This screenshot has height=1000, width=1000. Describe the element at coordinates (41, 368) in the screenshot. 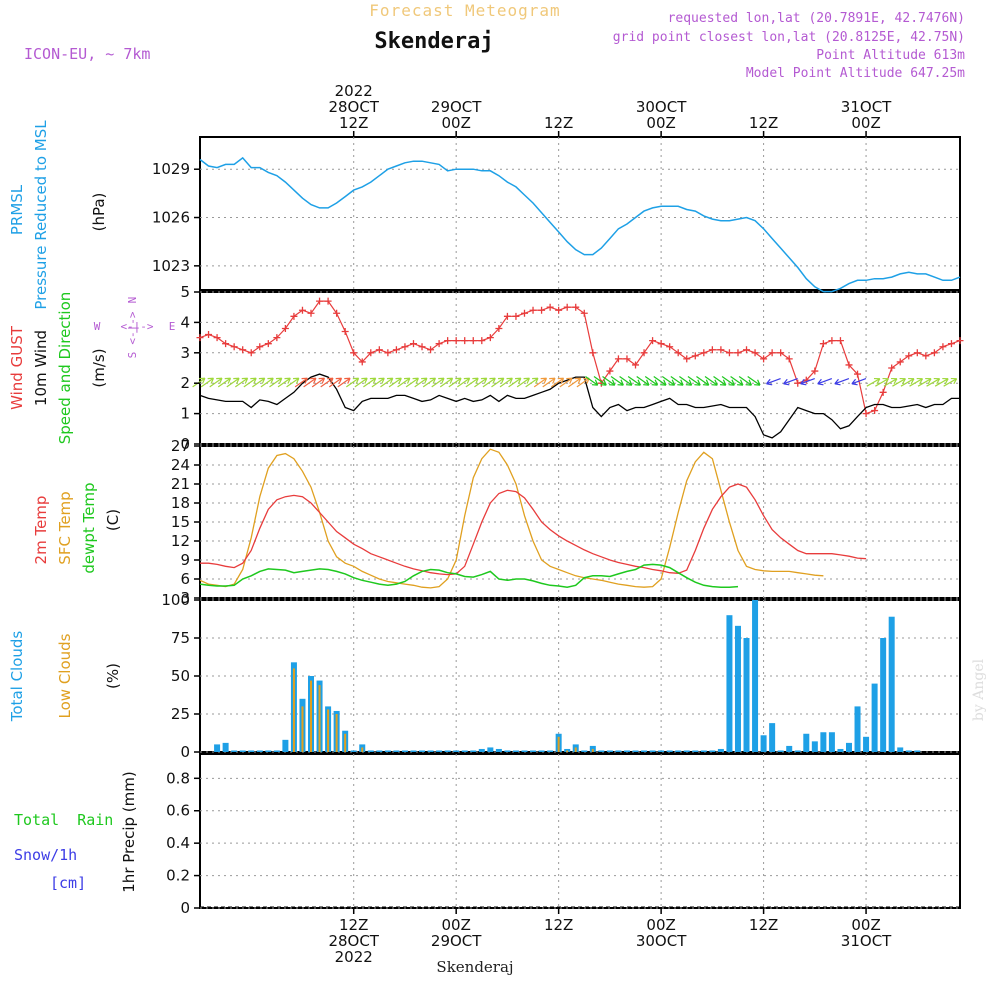

I see `label-10m-wind: 10m Wind` at that location.